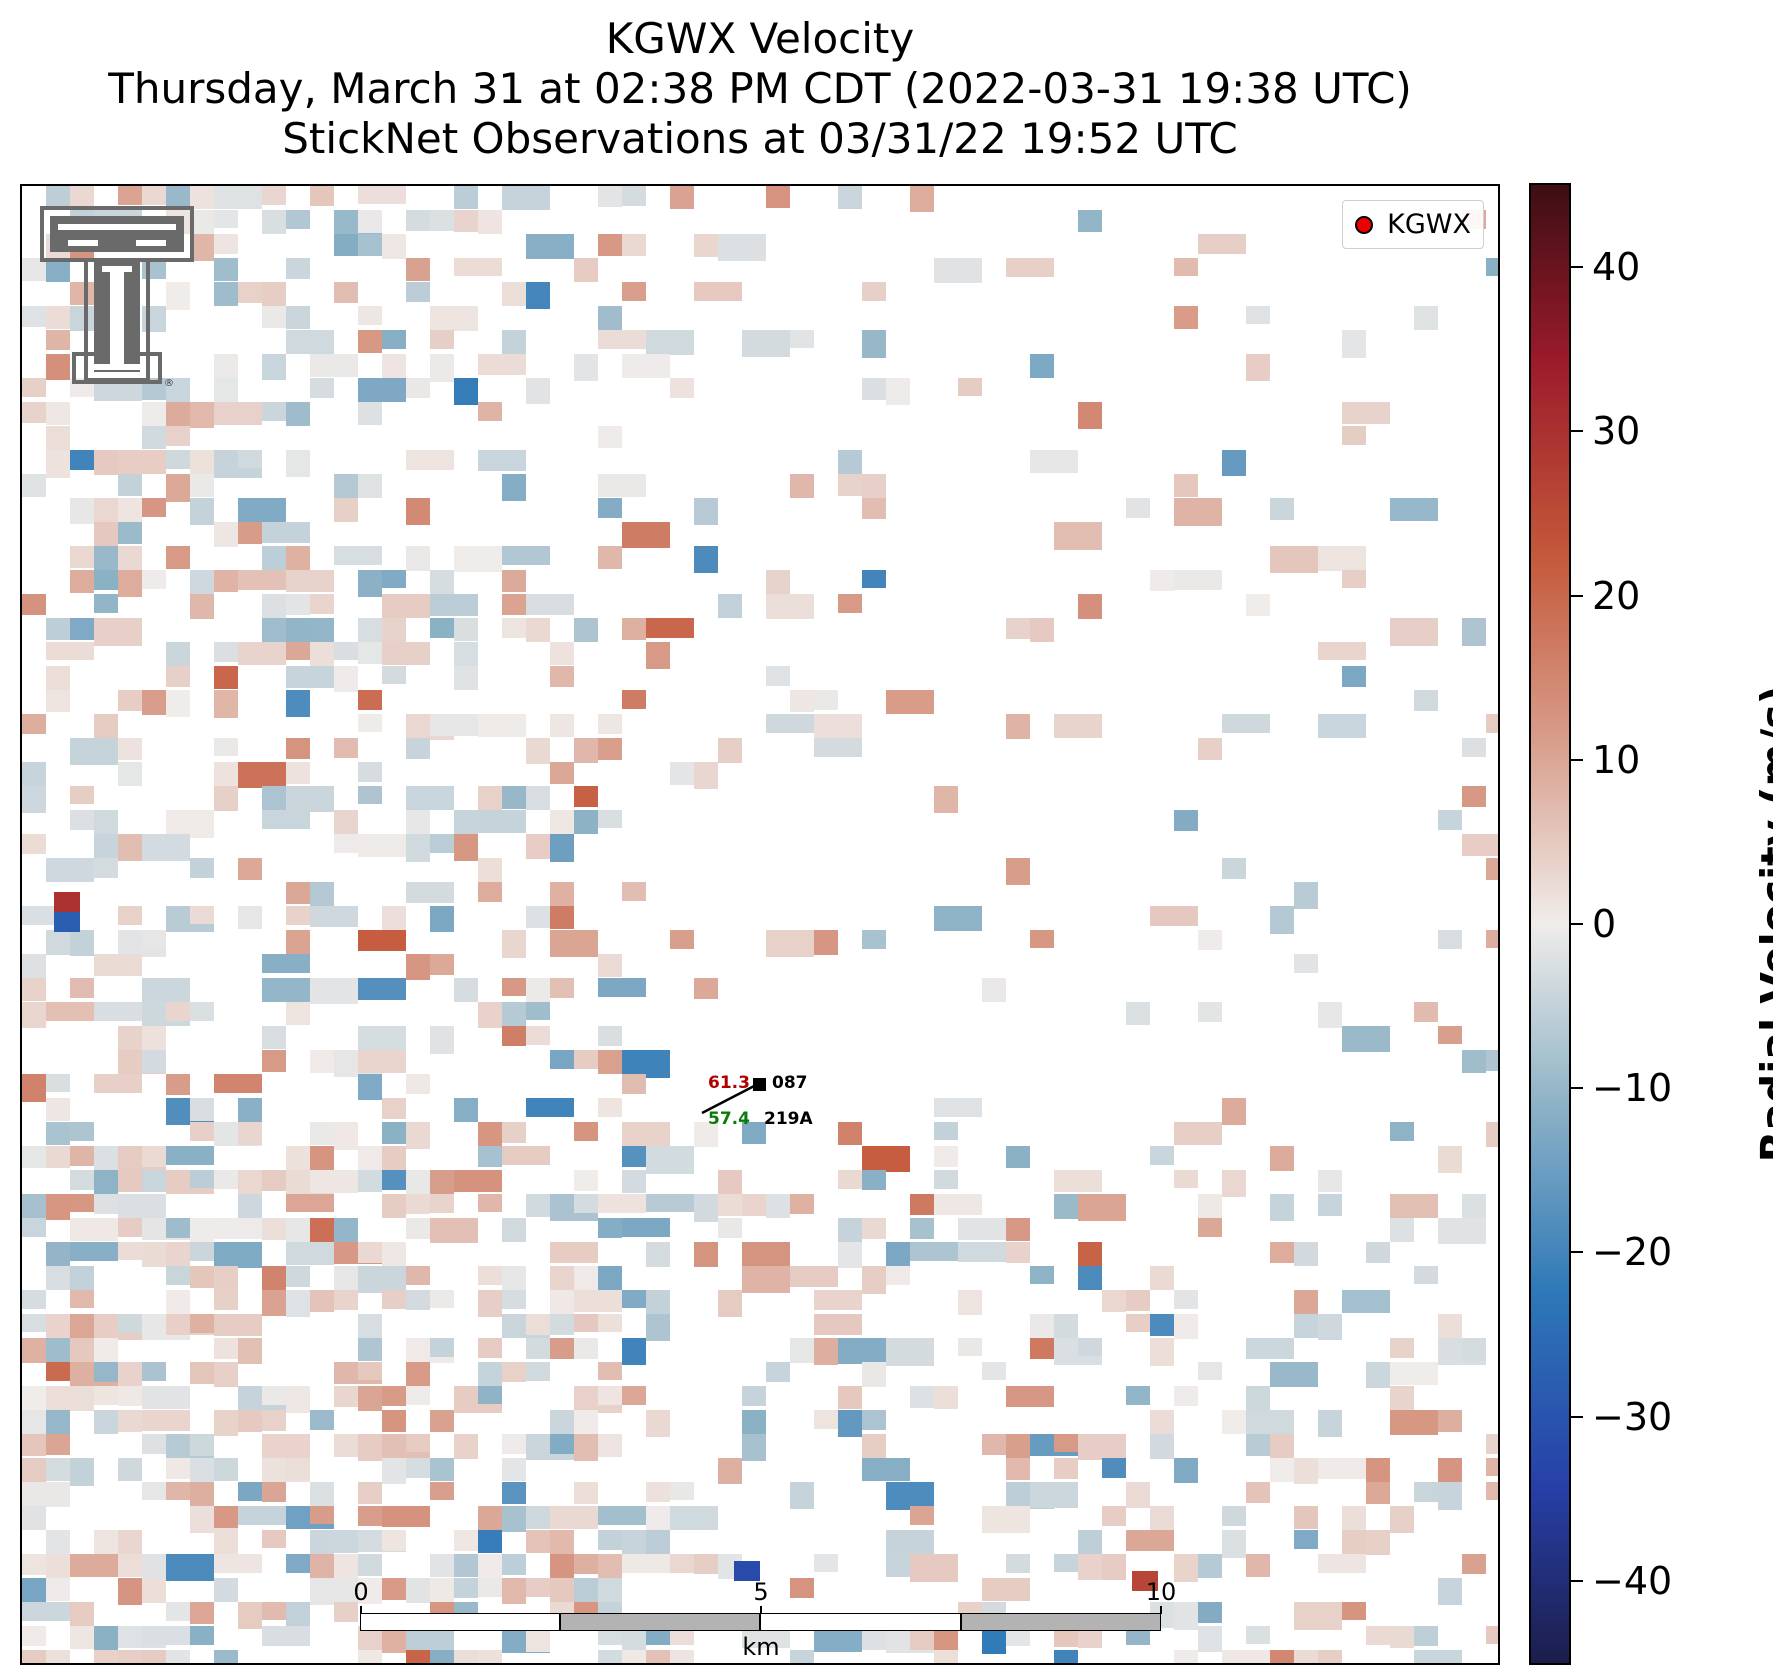  What do you see at coordinates (1604, 924) in the screenshot?
I see `colorbar-tick-label: 0` at bounding box center [1604, 924].